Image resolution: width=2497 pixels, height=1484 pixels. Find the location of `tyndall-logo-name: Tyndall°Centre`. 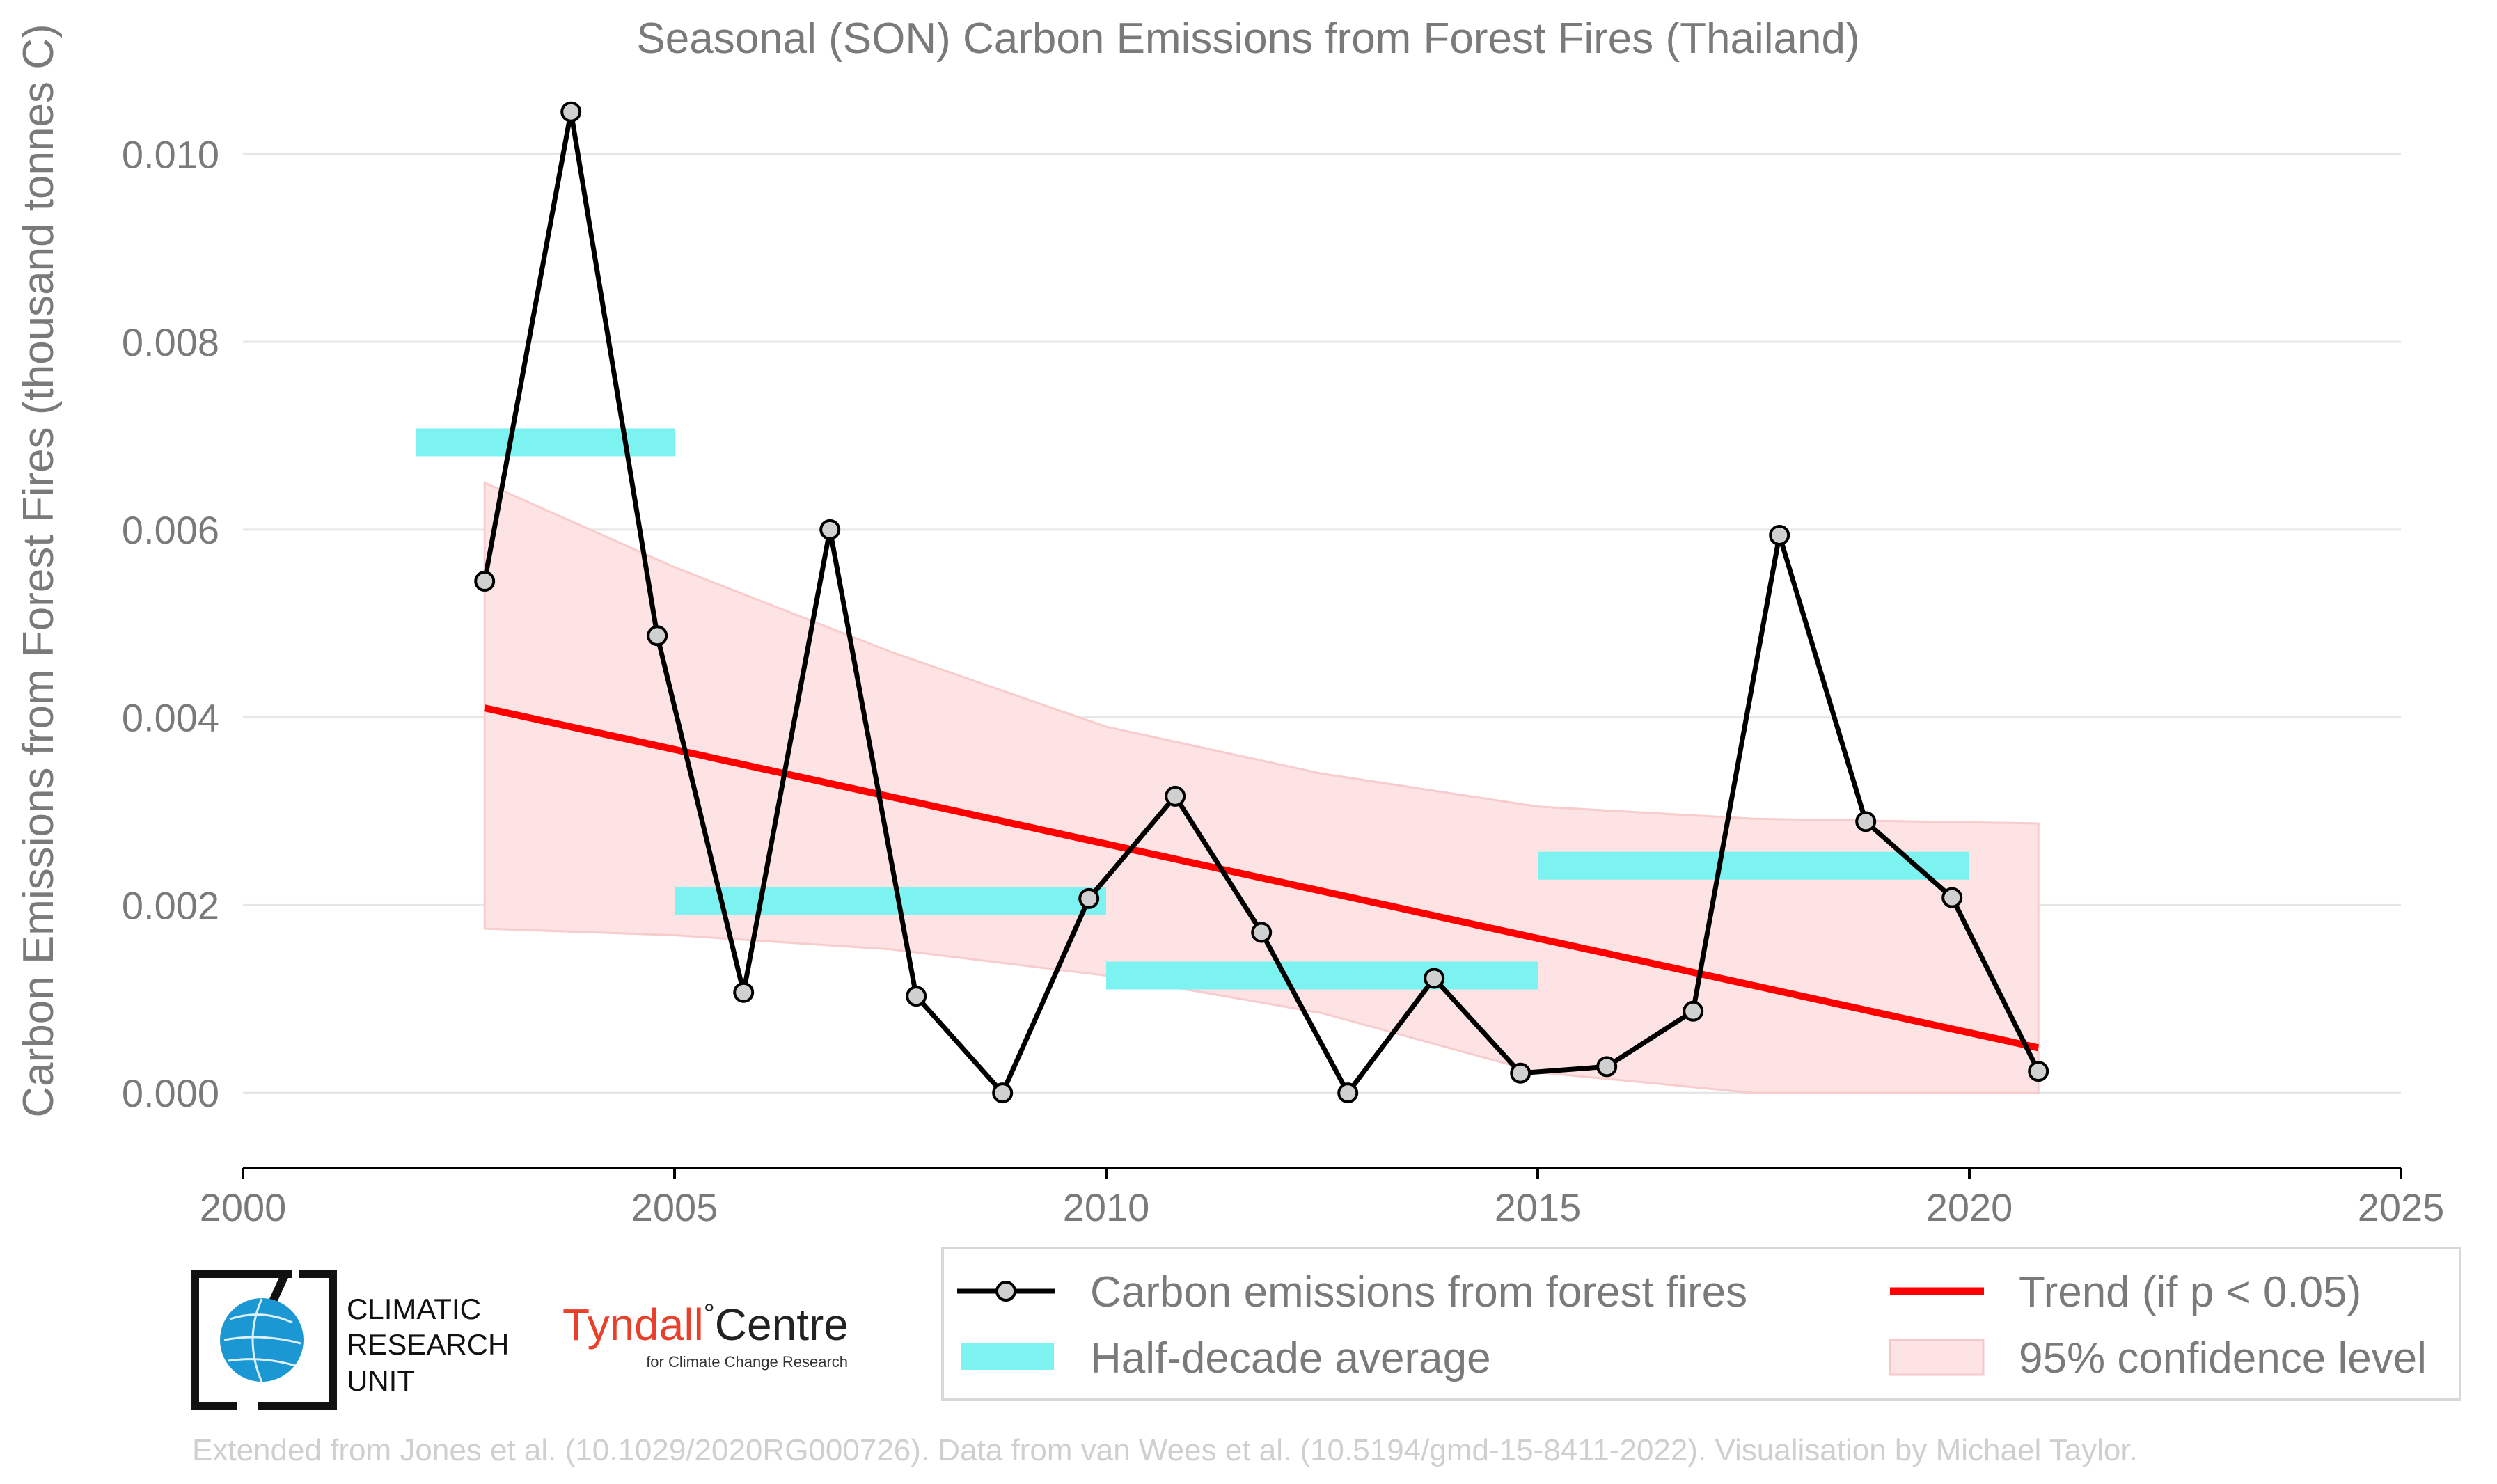

tyndall-logo-name: Tyndall°Centre is located at coordinates (705, 1324).